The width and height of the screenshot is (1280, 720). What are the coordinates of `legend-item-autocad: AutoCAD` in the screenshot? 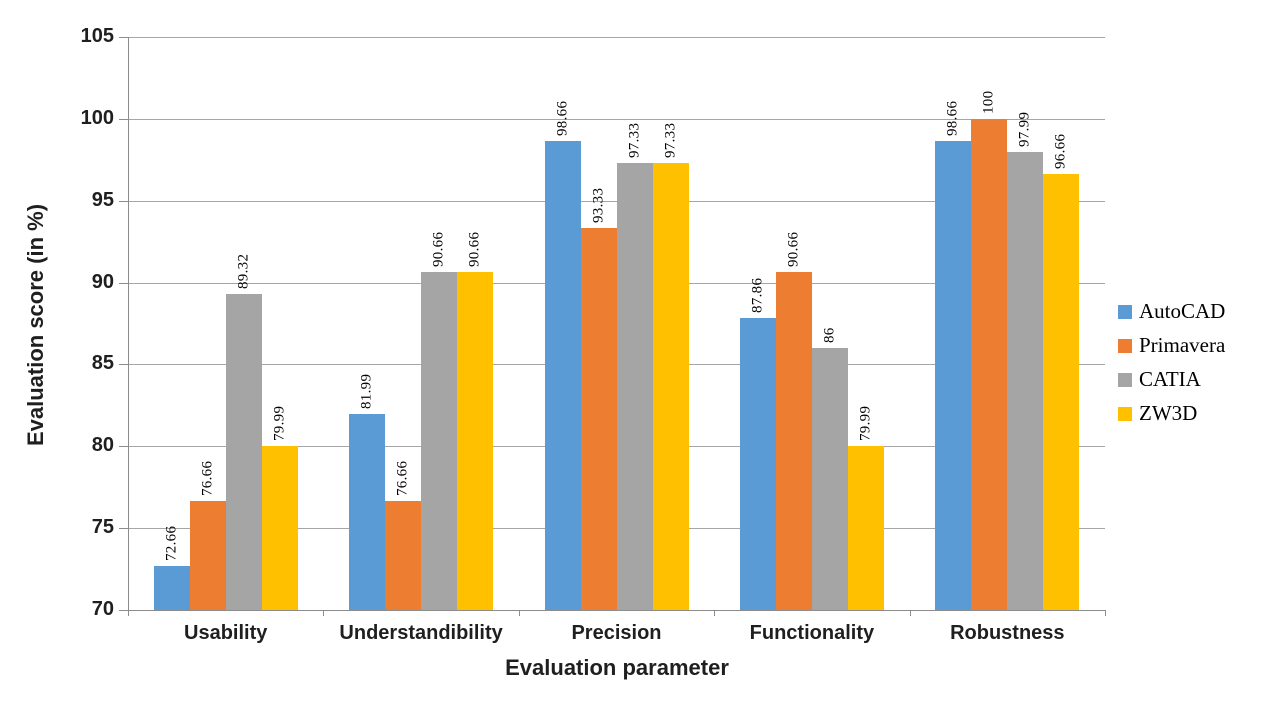 It's located at (1171, 311).